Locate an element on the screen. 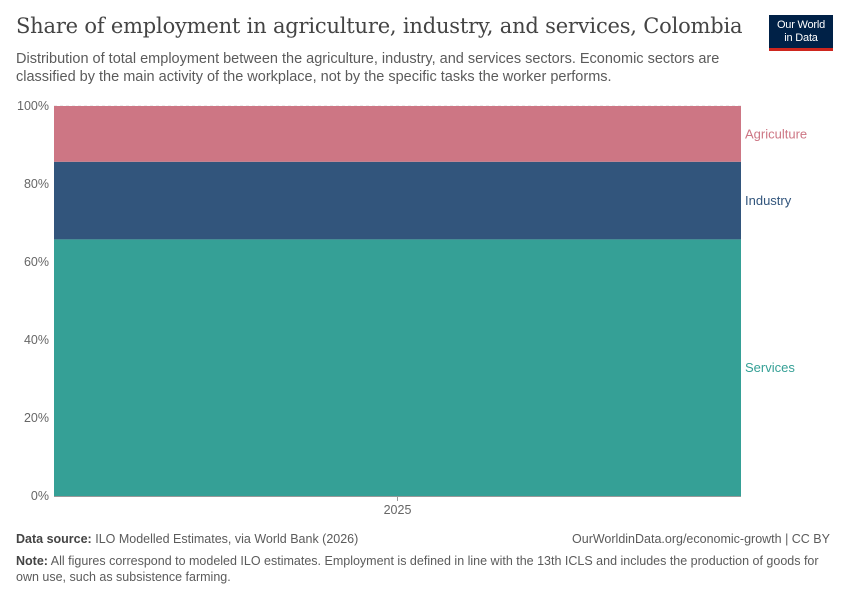  x-axis: 2025 is located at coordinates (397, 506).